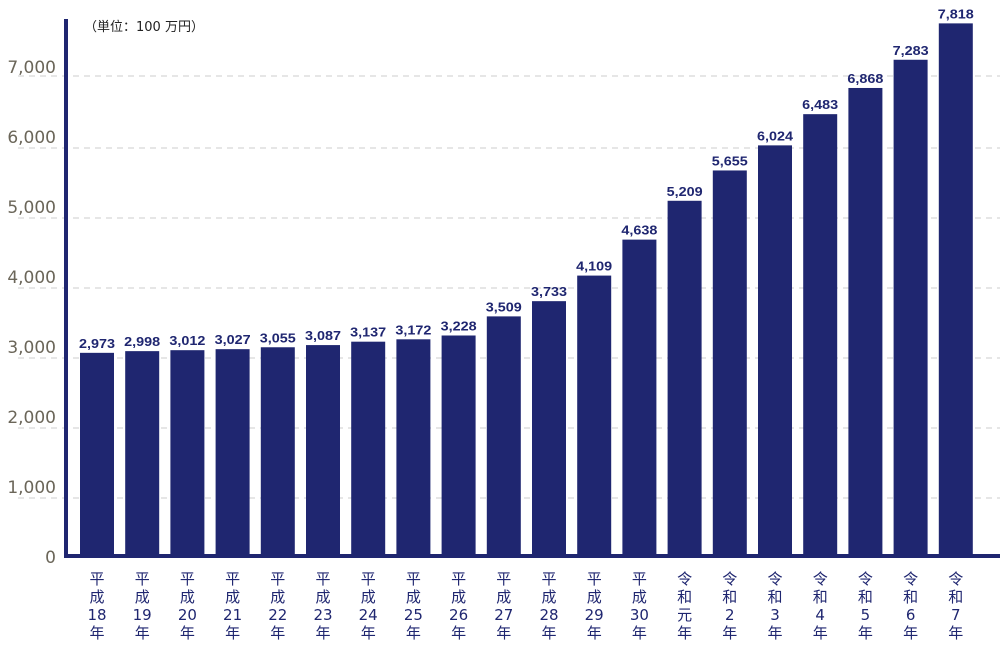  What do you see at coordinates (31, 488) in the screenshot?
I see `y-tick-label: 1,000` at bounding box center [31, 488].